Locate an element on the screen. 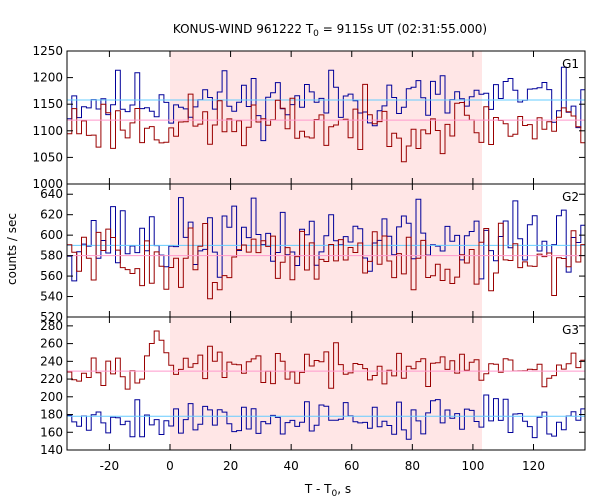  y-tick-label: 140 is located at coordinates (51, 450).